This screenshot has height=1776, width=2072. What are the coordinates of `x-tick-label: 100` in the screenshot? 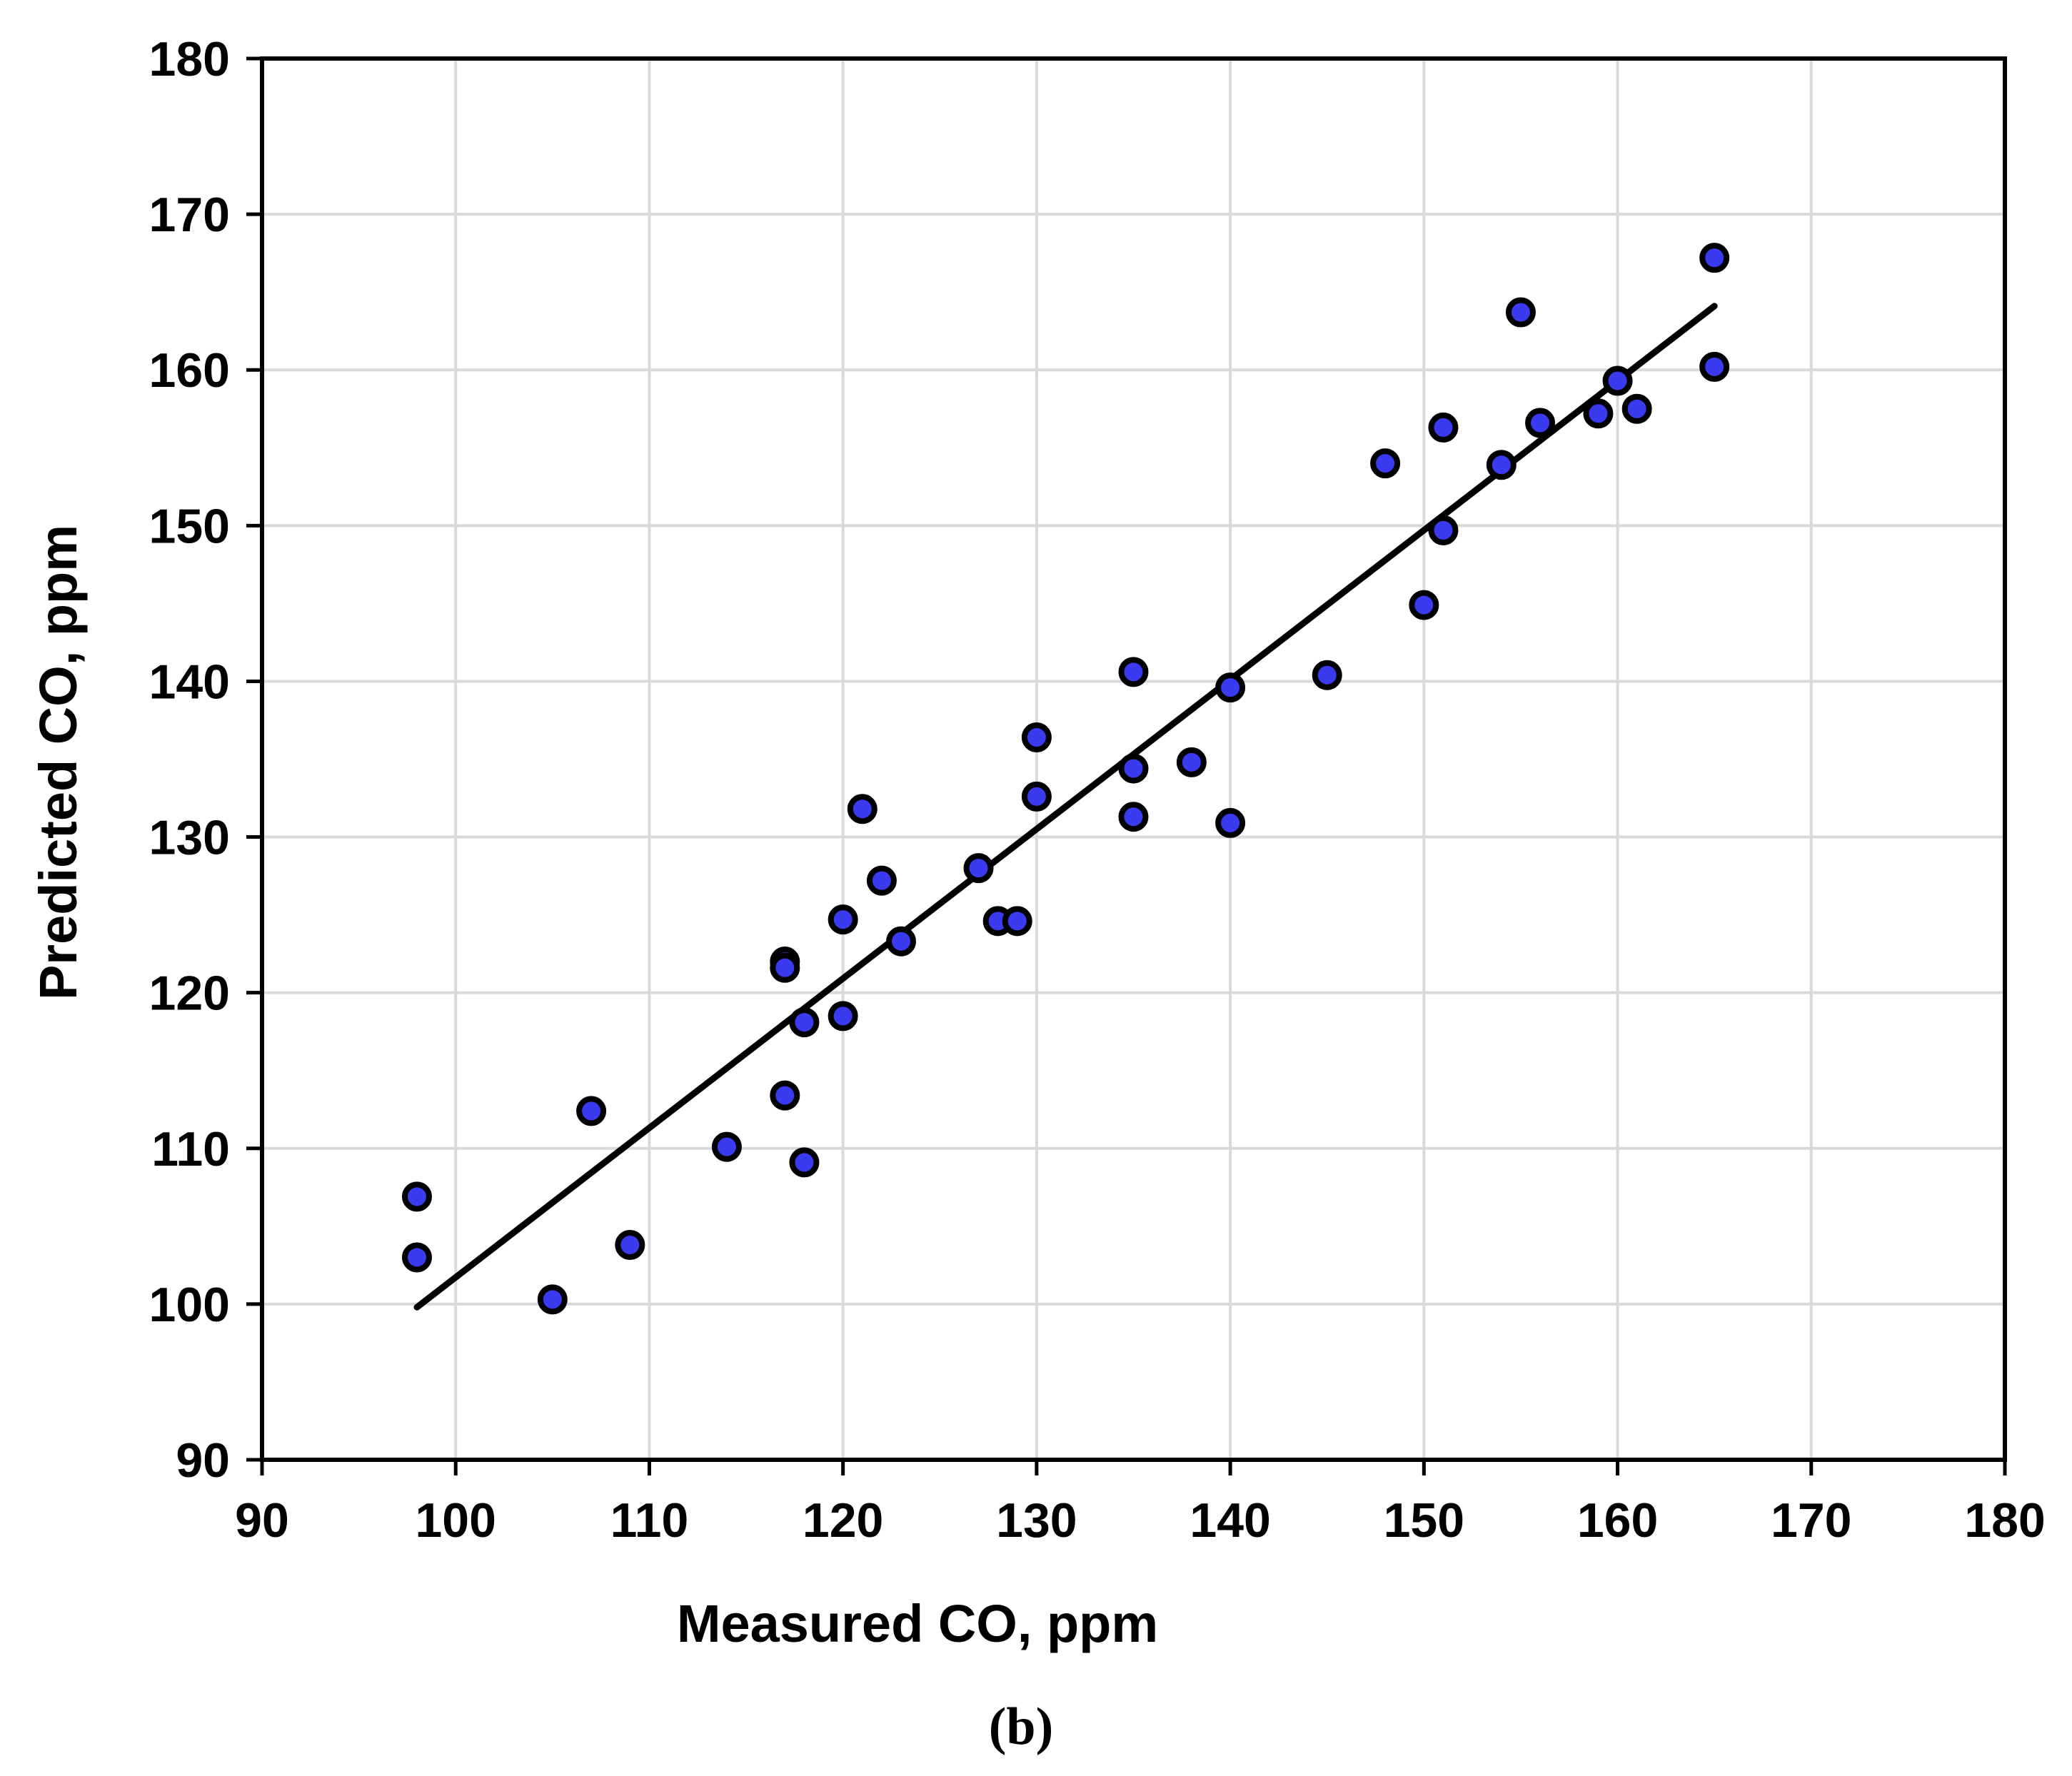 It's located at (455, 1520).